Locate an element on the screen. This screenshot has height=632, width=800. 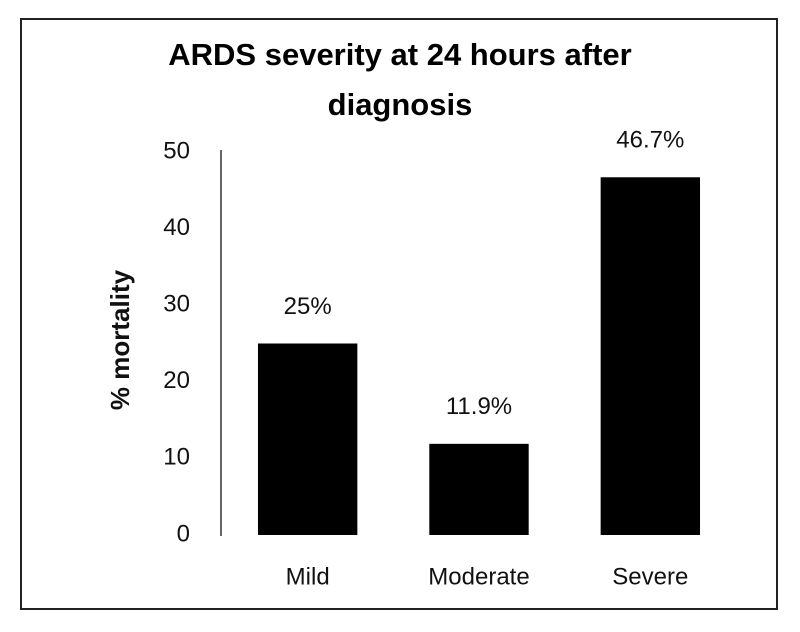
y-axis-label: % mortality is located at coordinates (120, 339).